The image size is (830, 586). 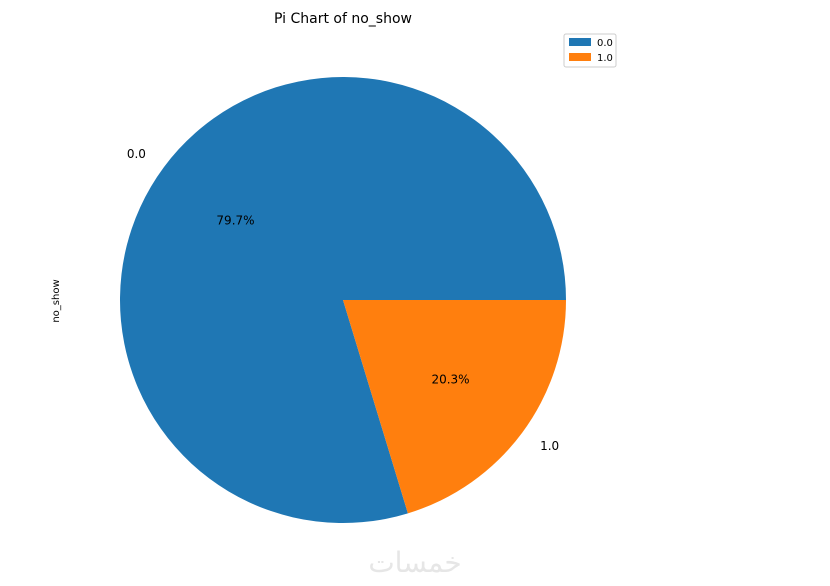 What do you see at coordinates (235, 220) in the screenshot?
I see `slice-percent-label: 79.7%` at bounding box center [235, 220].